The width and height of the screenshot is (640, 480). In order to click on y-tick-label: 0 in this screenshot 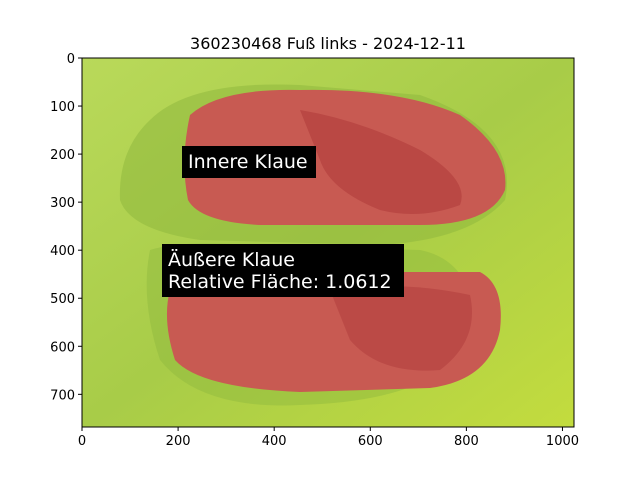, I will do `click(71, 59)`.